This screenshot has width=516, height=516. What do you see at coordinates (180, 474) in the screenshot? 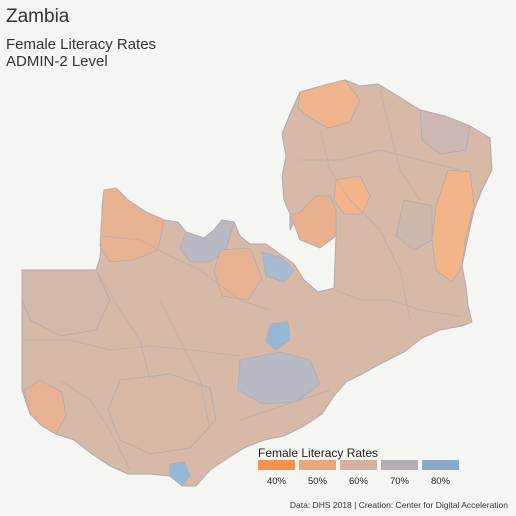
I see `district-south-blue` at bounding box center [180, 474].